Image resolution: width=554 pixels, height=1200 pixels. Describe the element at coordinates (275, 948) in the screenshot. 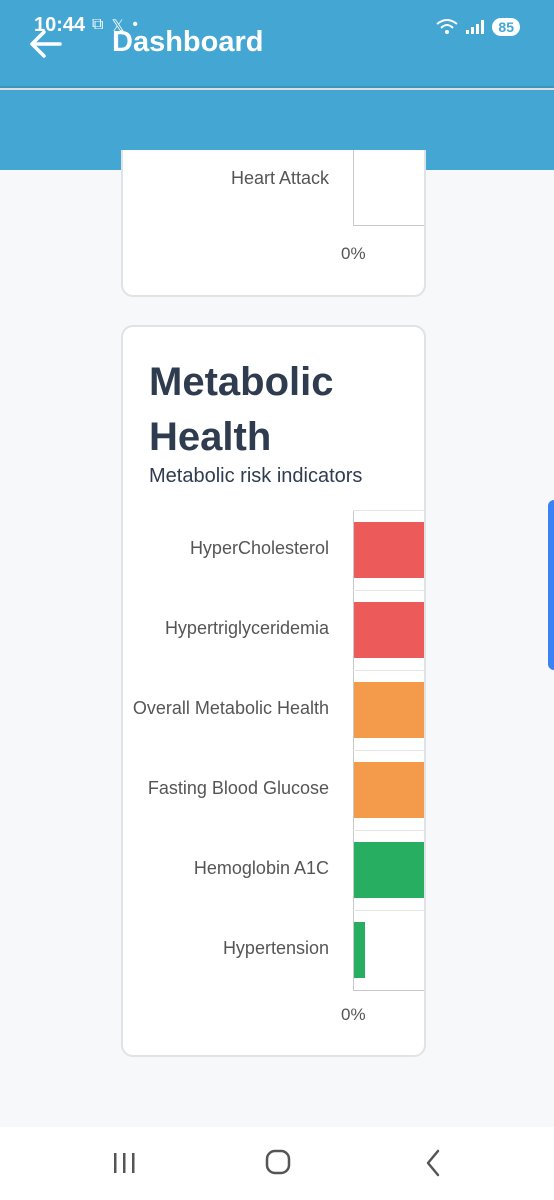

I see `category-label: Hypertension` at that location.